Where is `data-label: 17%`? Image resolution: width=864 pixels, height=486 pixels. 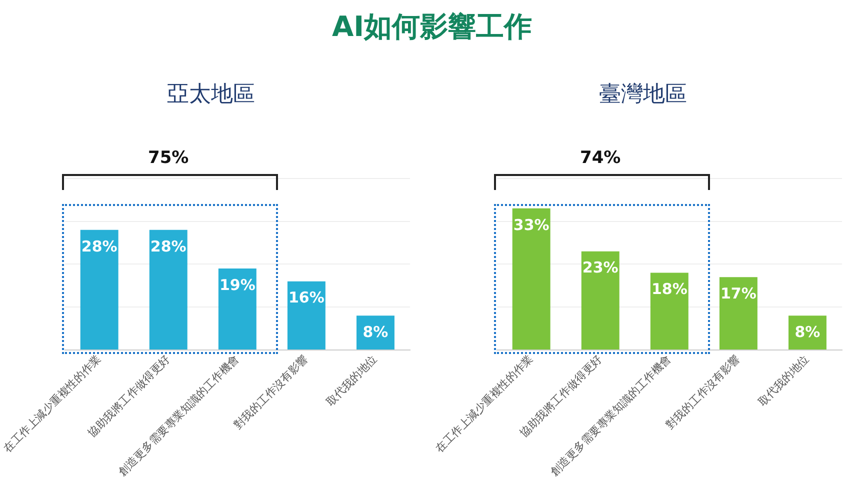
data-label: 17% is located at coordinates (738, 293).